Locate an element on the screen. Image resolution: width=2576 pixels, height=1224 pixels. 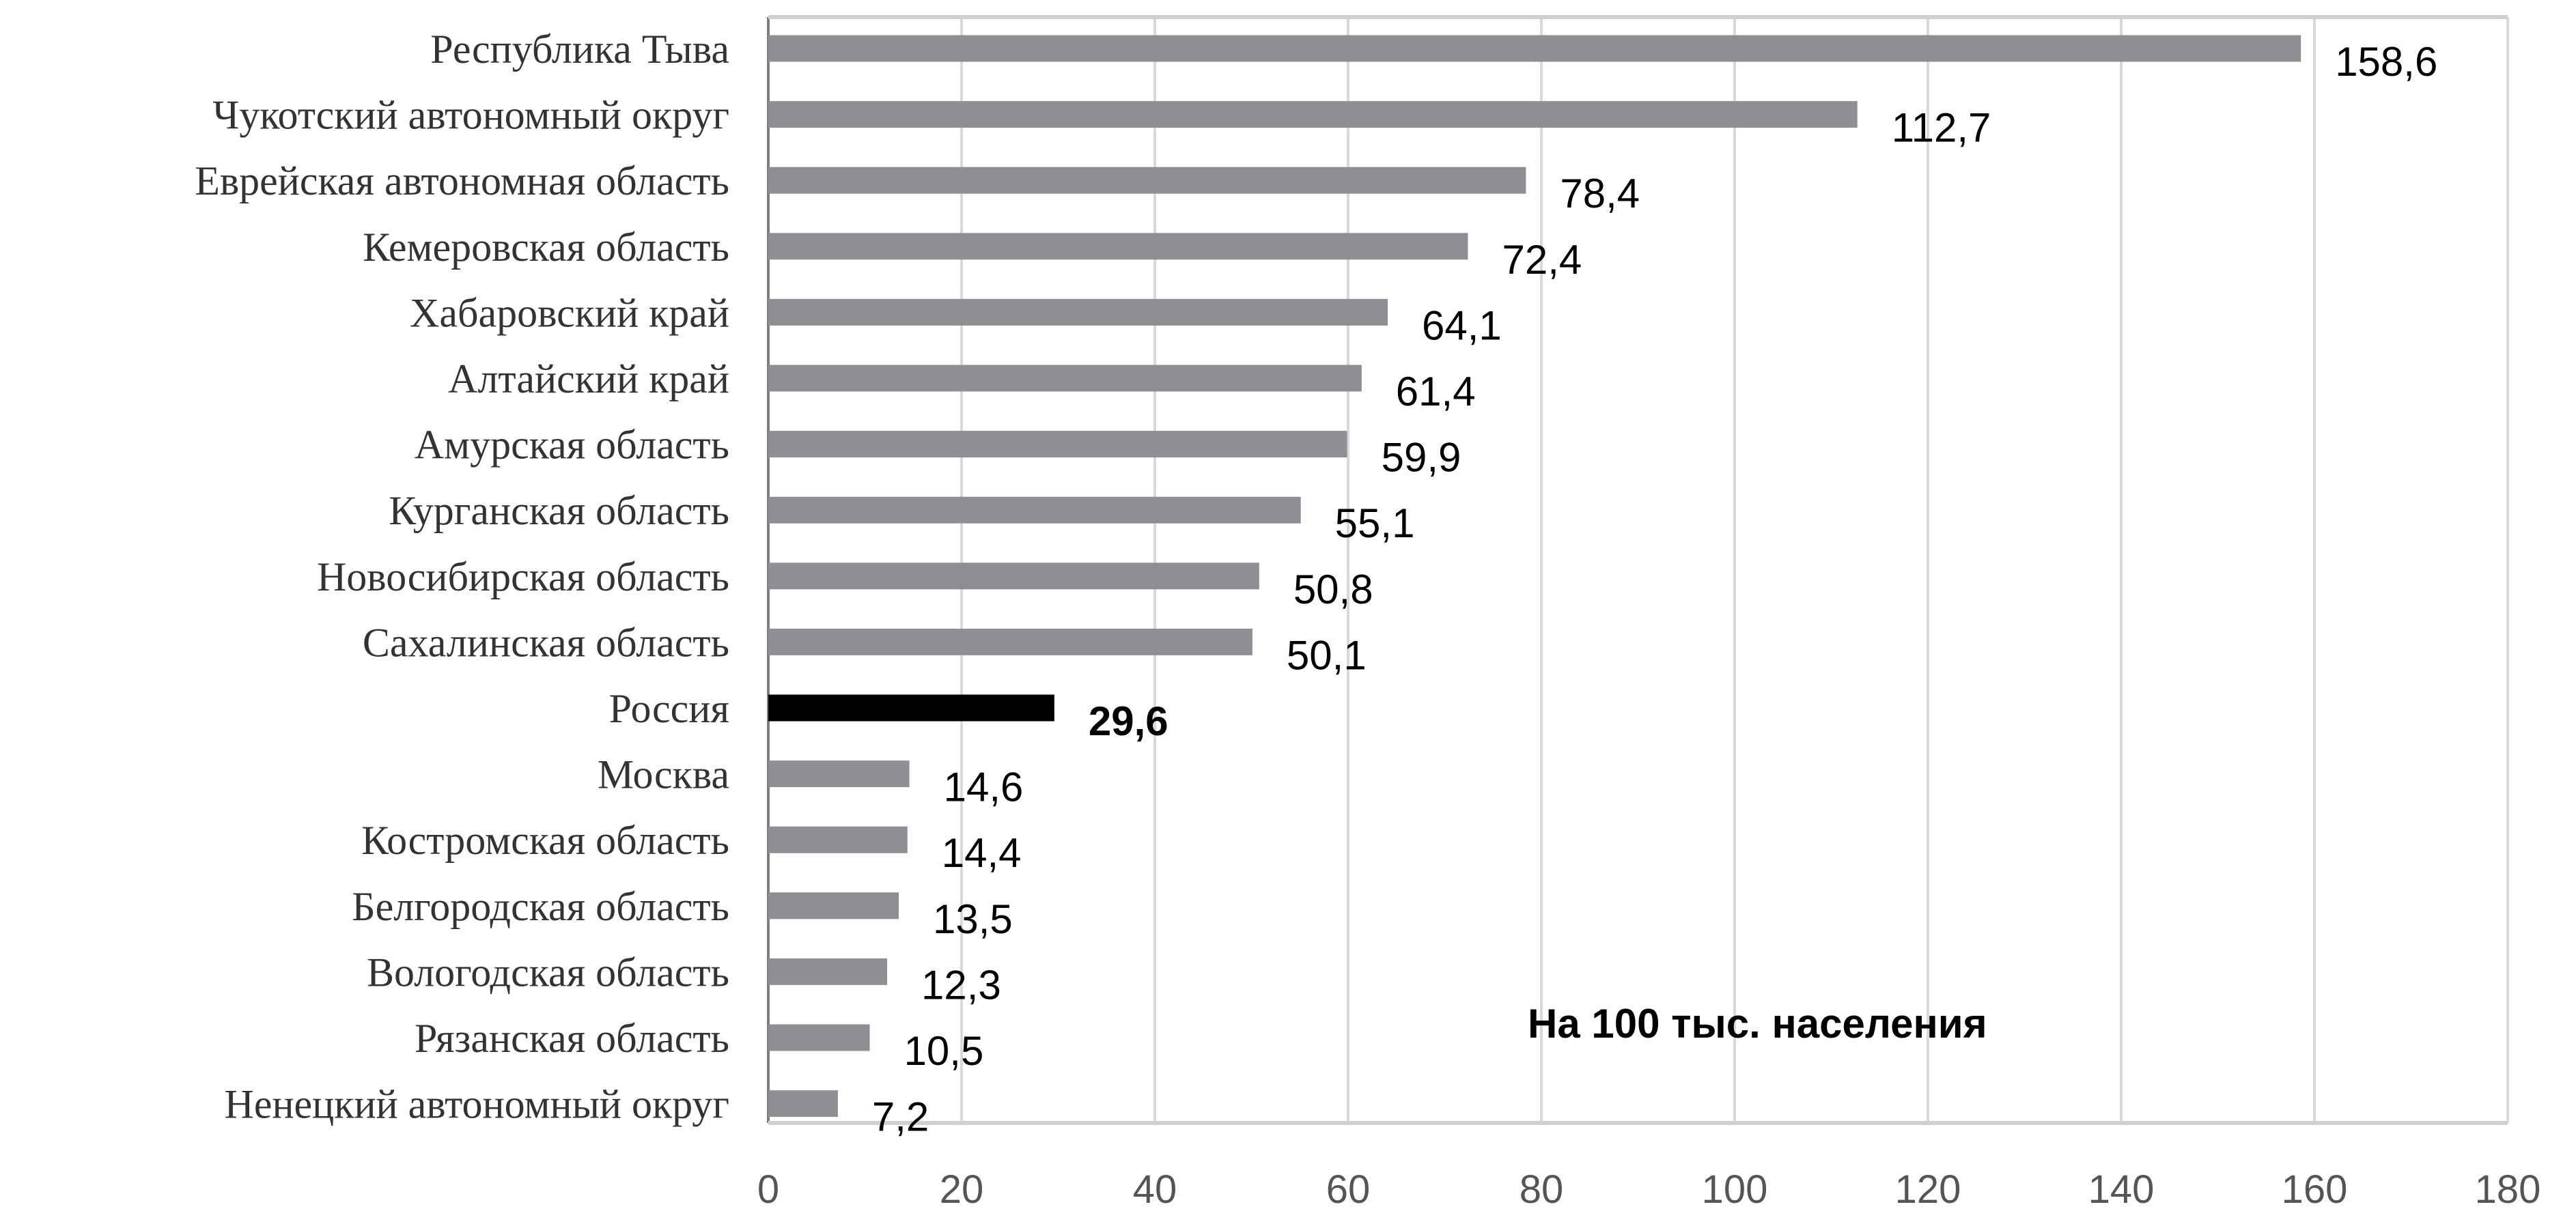
category-label: Кемеровская область is located at coordinates (546, 247).